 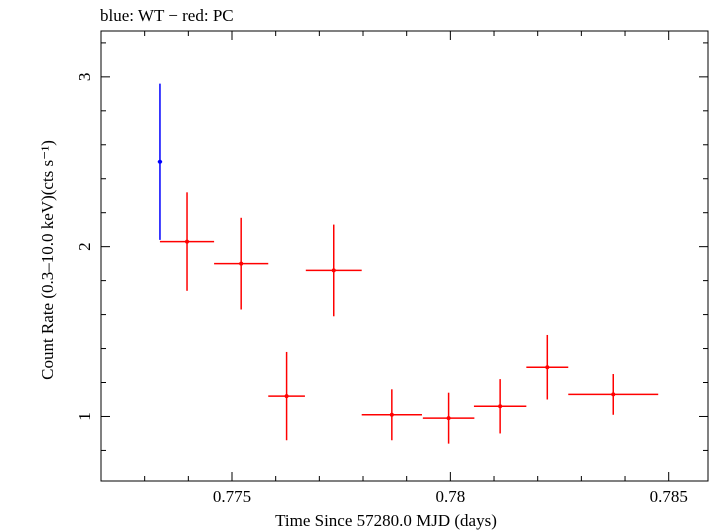 I want to click on y-tick-label: 2, so click(x=84, y=246).